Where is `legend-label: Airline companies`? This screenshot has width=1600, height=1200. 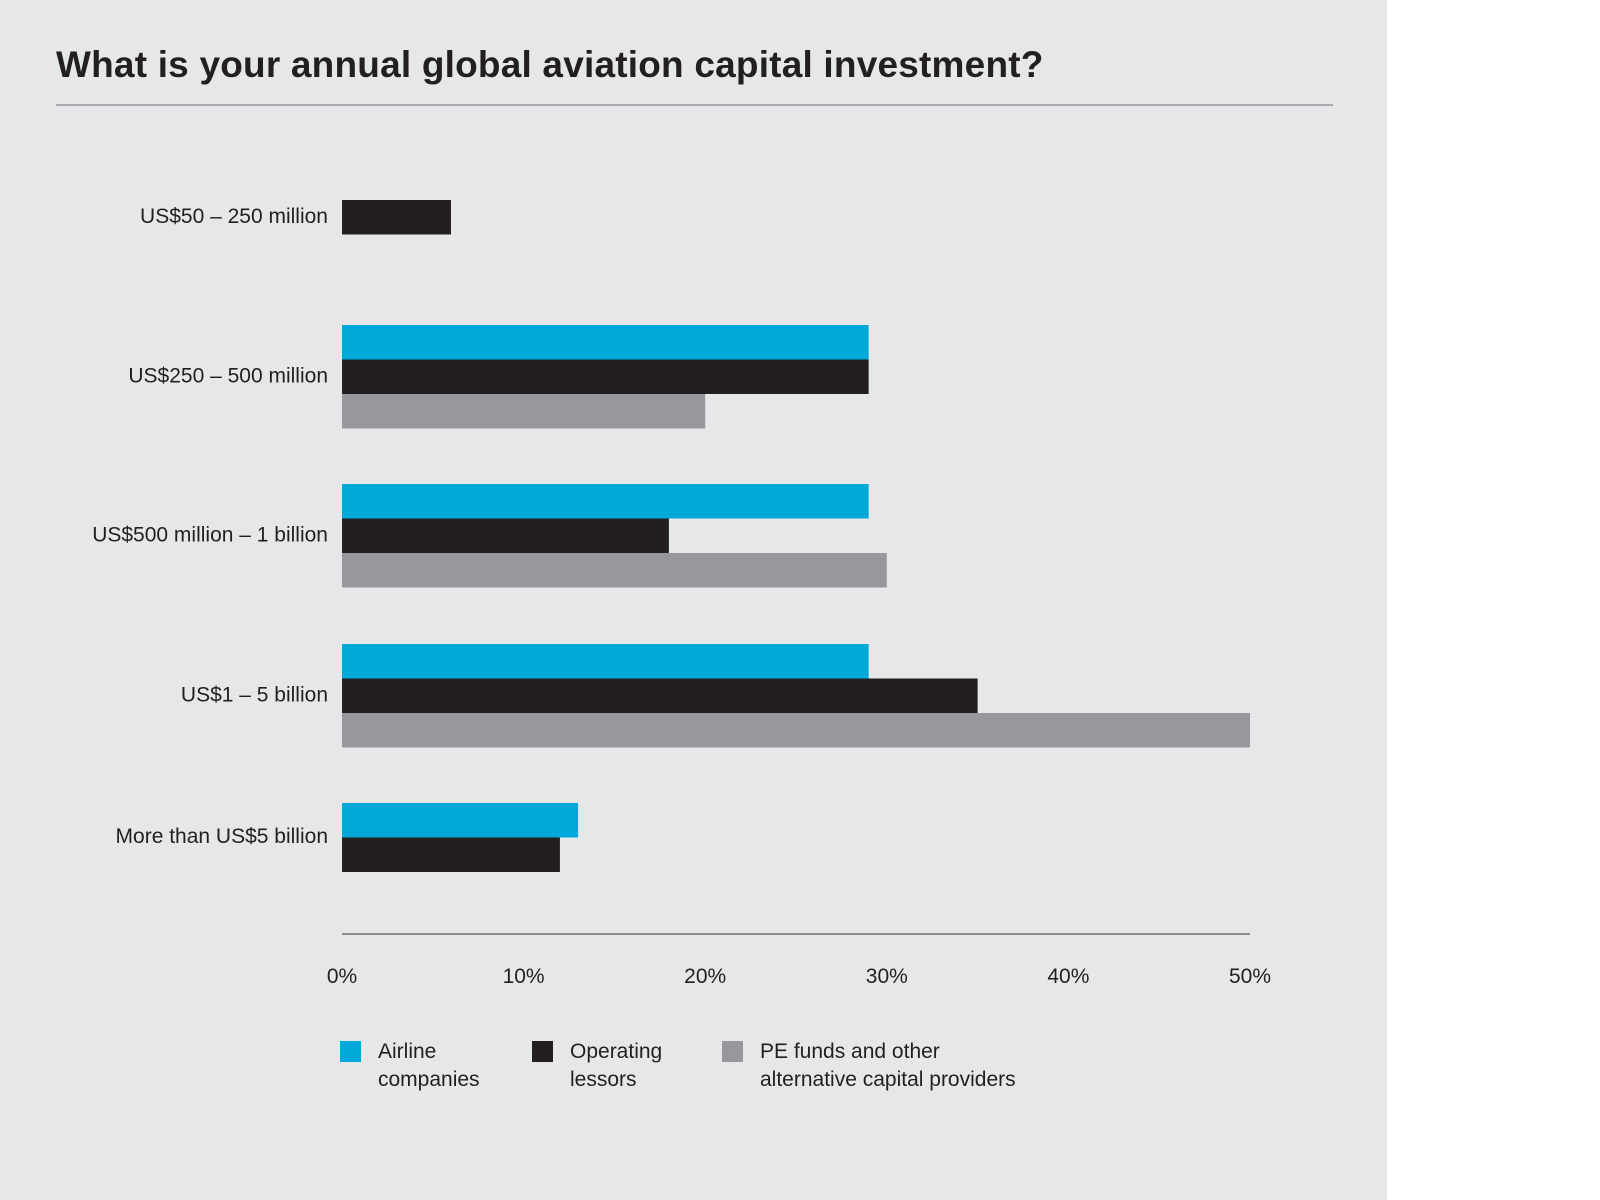 legend-label: Airline companies is located at coordinates (429, 1066).